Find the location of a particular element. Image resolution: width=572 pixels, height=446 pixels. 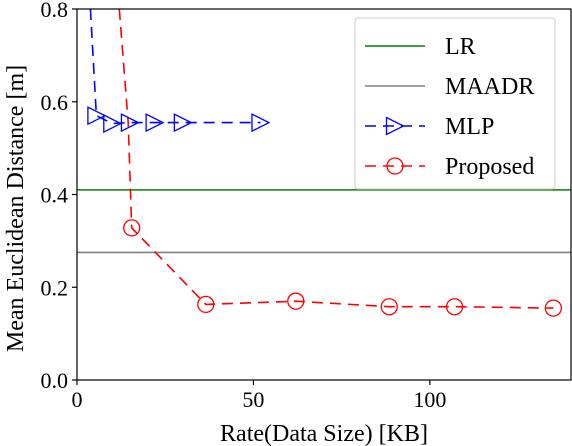

mlp-line is located at coordinates (175, 67).